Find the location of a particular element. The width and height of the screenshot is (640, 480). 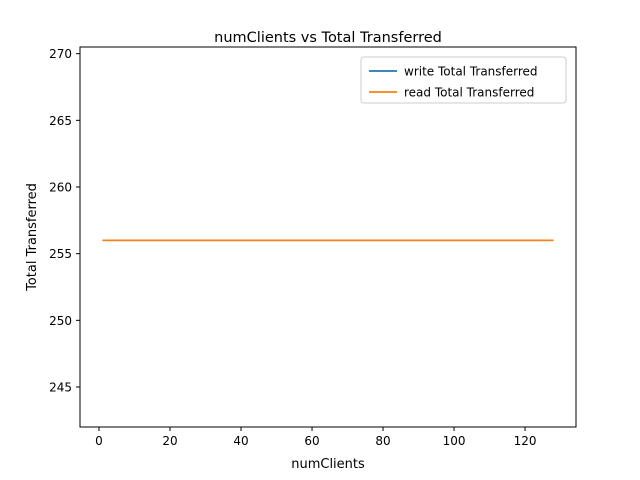

legend-box is located at coordinates (463, 80).